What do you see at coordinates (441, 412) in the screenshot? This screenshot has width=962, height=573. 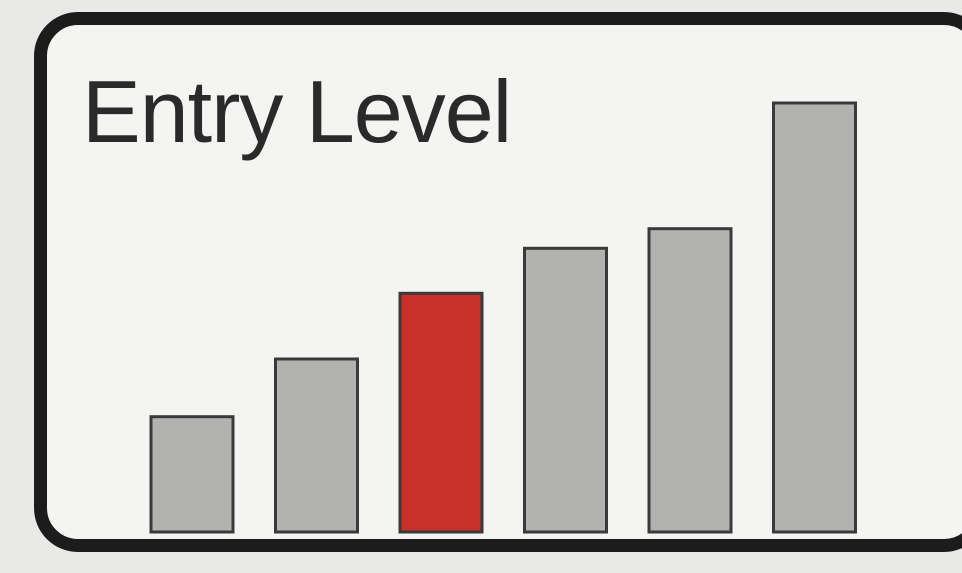 I see `bar-highlighted` at bounding box center [441, 412].